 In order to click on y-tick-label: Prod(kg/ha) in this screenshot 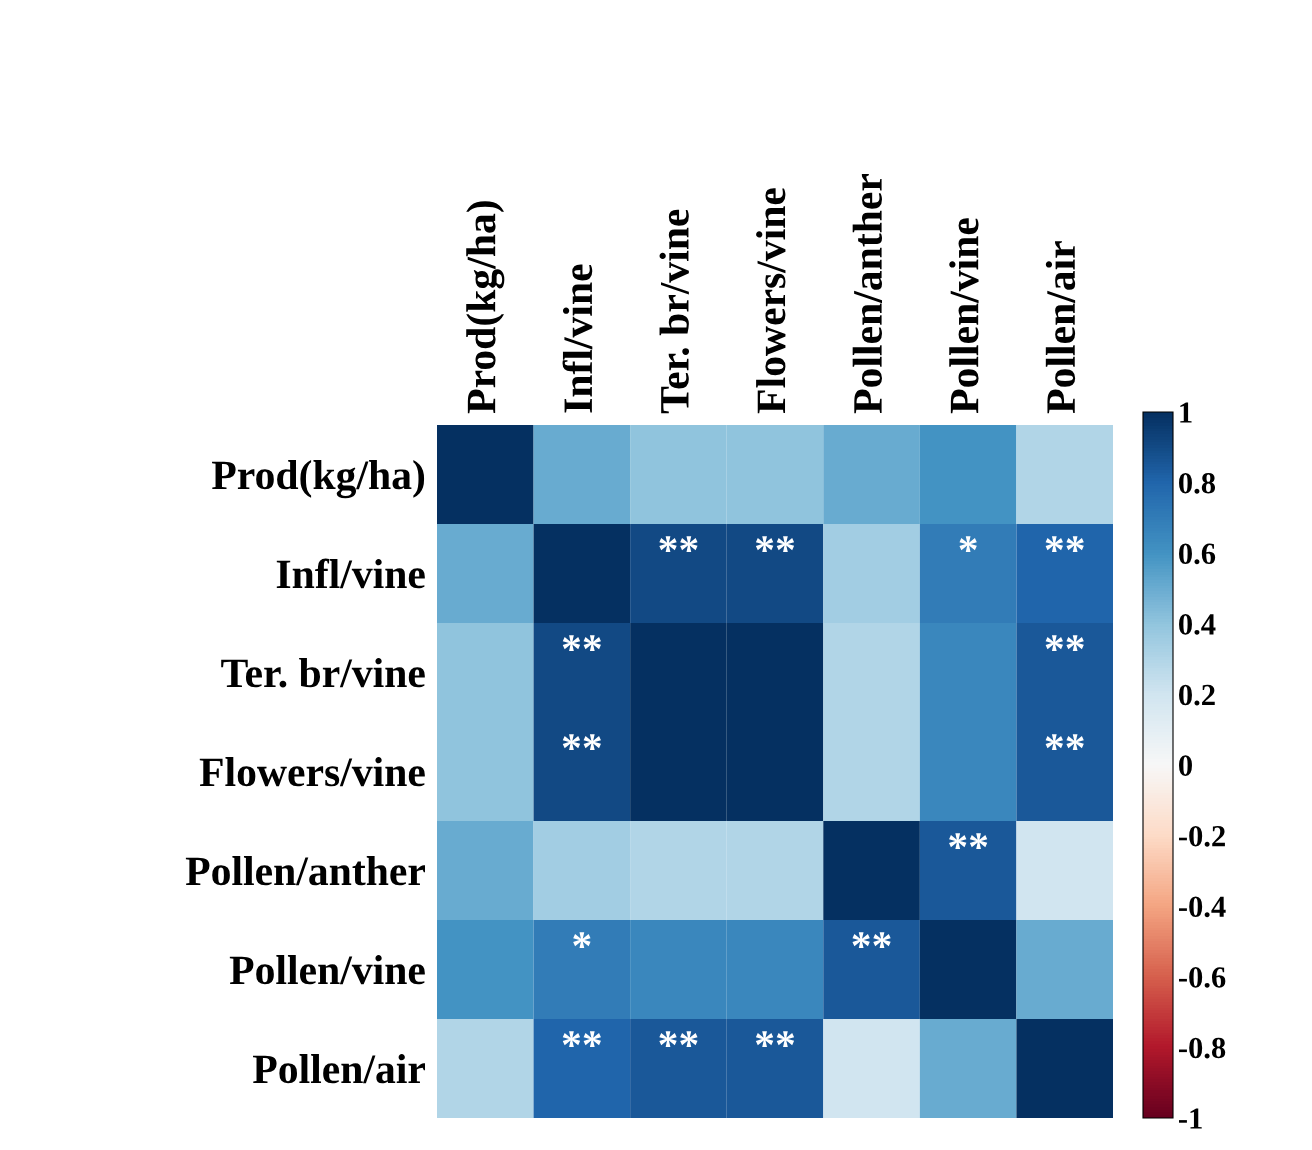, I will do `click(318, 479)`.